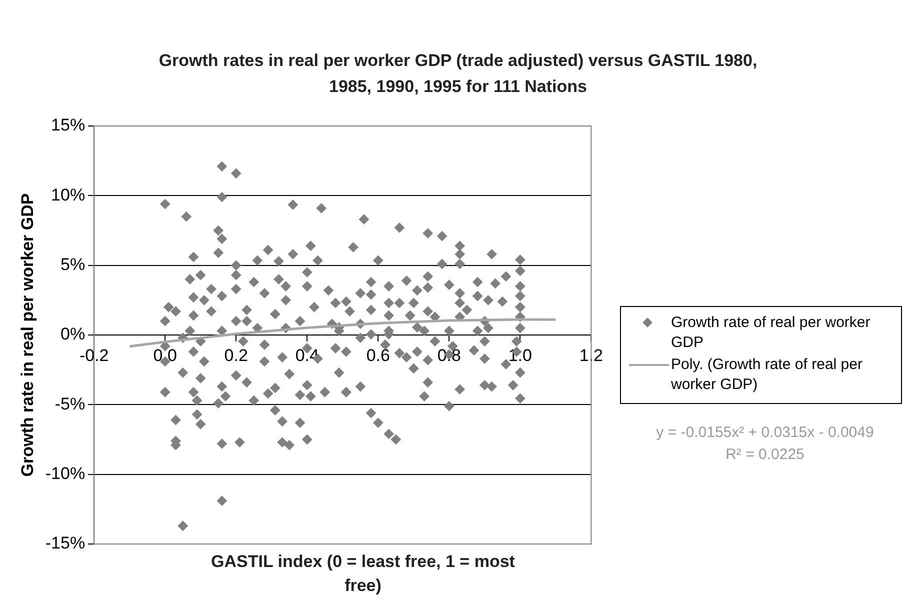 The height and width of the screenshot is (602, 911). Describe the element at coordinates (765, 433) in the screenshot. I see `text: y = -0.0155x² + 0.0315x - 0.0049` at that location.